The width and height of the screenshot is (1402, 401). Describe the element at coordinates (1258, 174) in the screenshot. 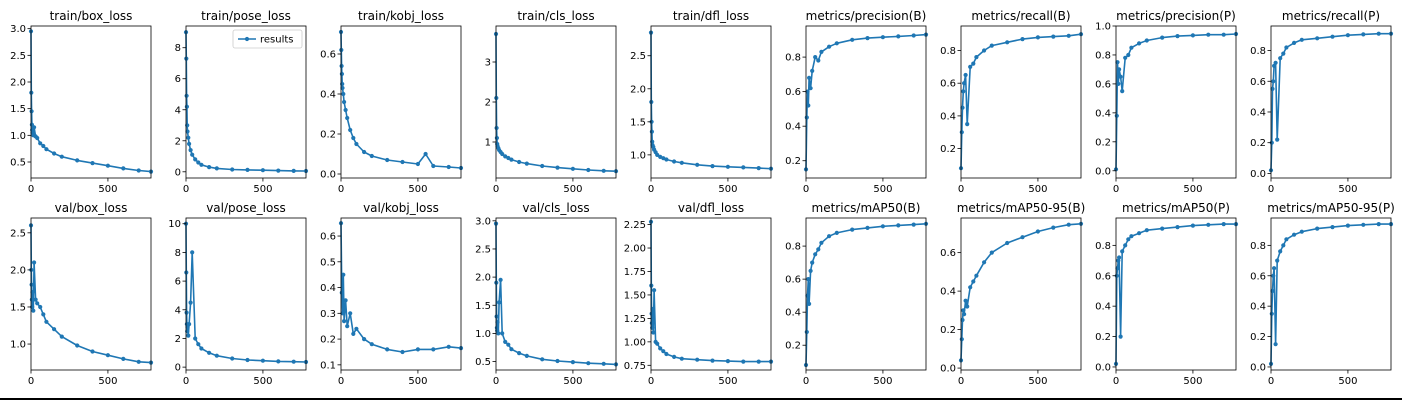

I see `y-tick-label: 0.0` at that location.